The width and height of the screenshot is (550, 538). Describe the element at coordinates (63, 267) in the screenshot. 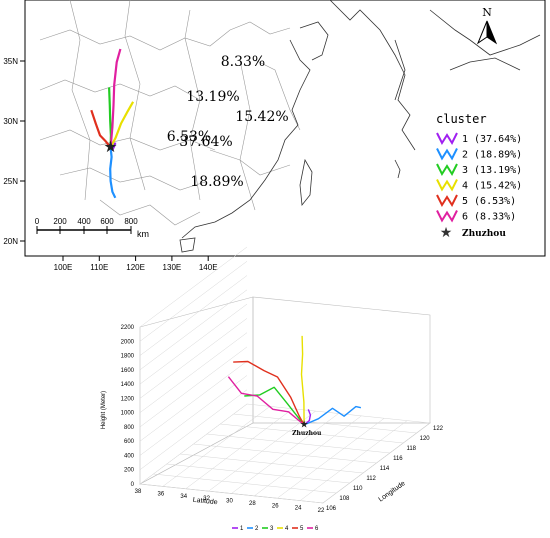

I see `map-x-tick-label: 100E` at that location.